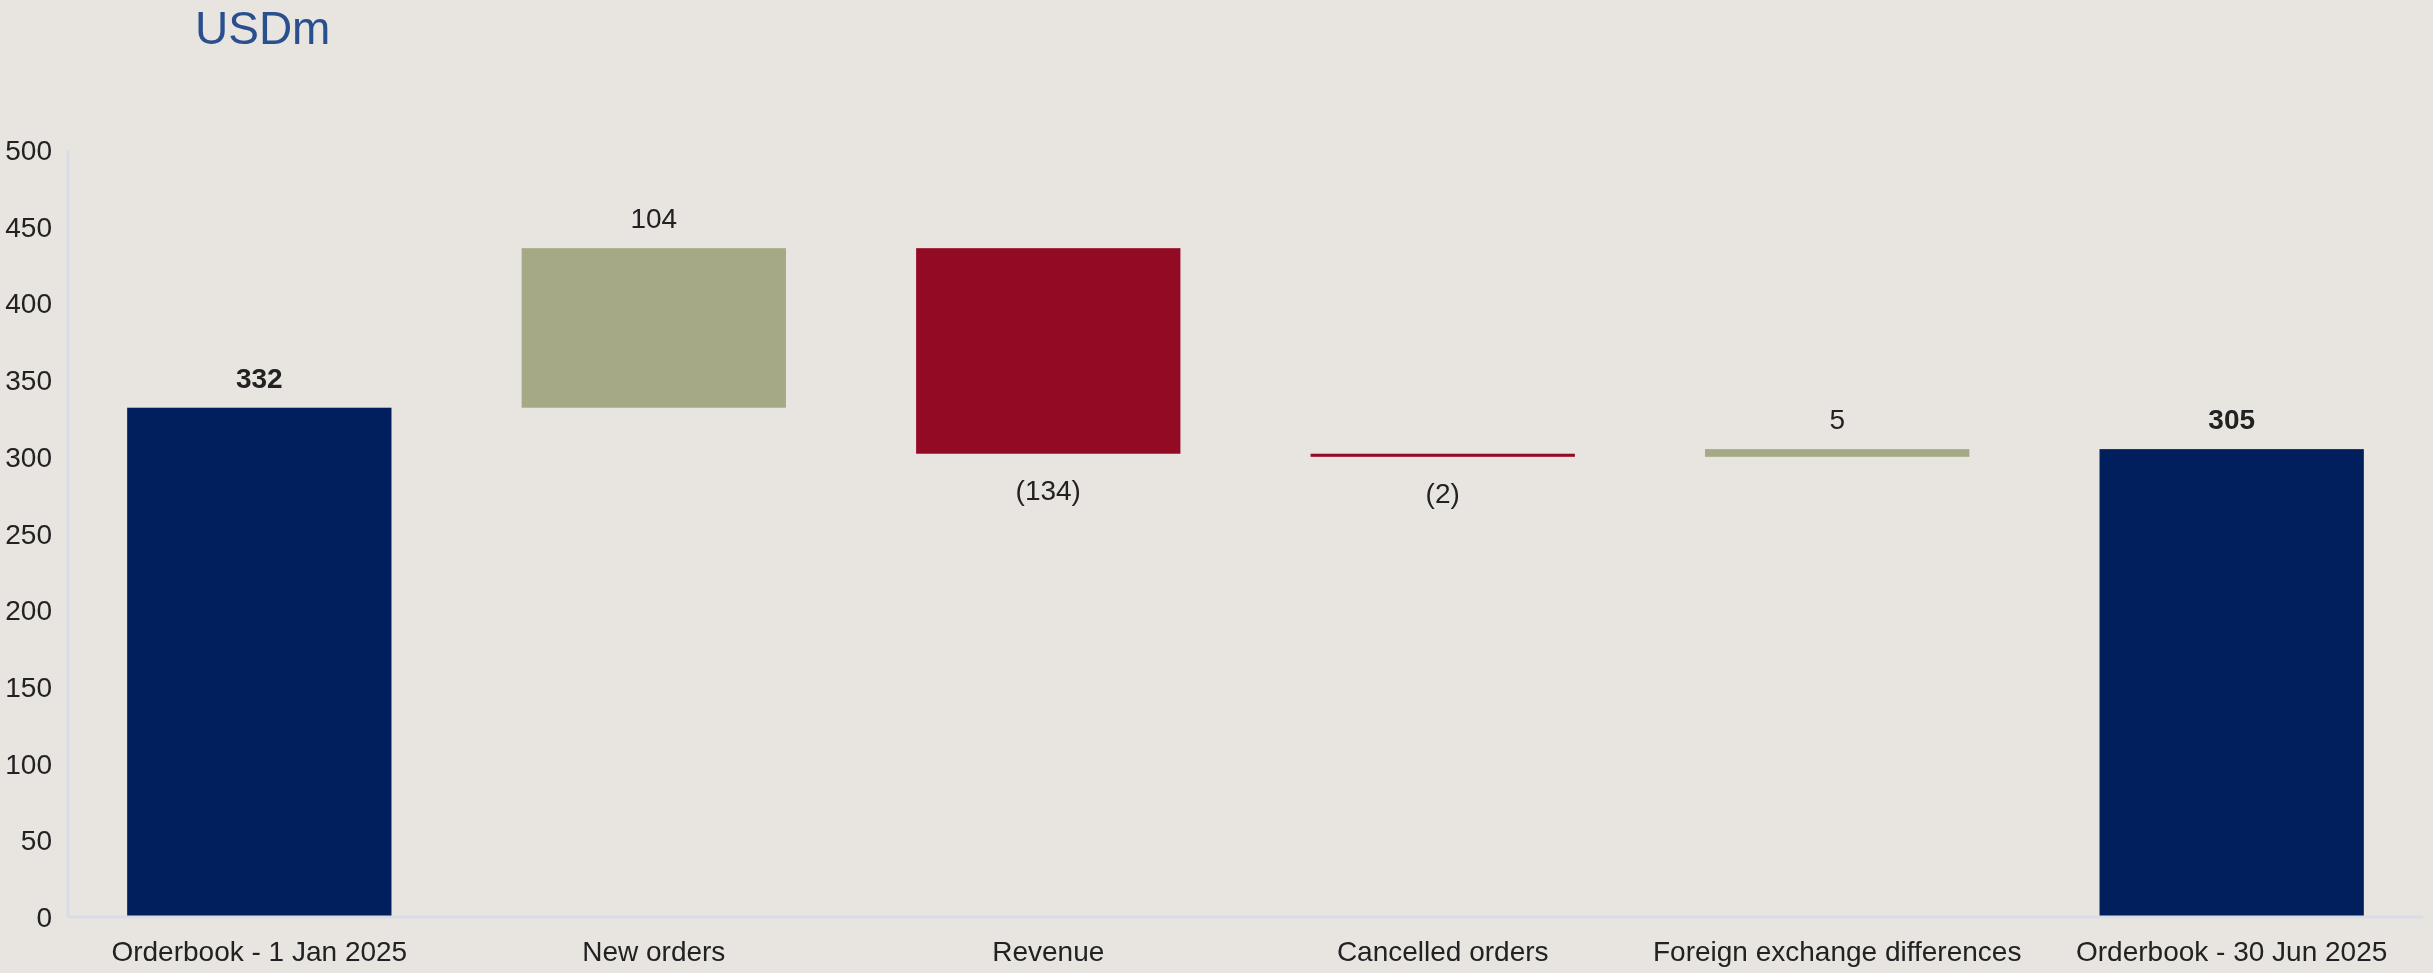  Describe the element at coordinates (1837, 420) in the screenshot. I see `data-label: 5` at that location.